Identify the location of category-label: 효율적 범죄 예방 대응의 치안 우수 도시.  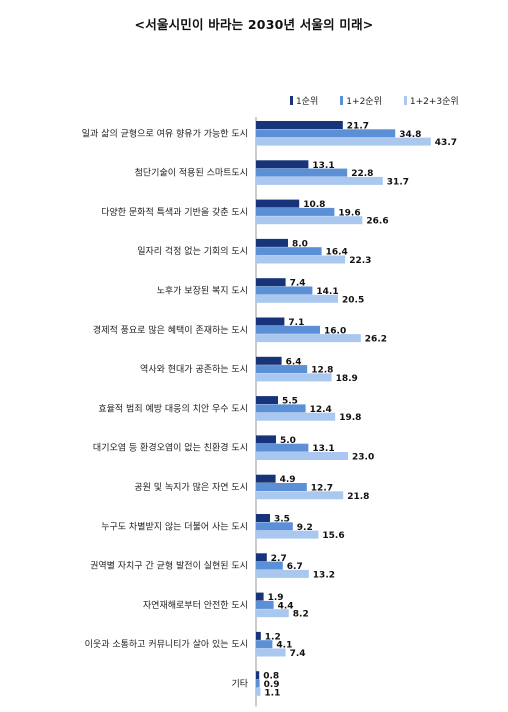
(173, 408).